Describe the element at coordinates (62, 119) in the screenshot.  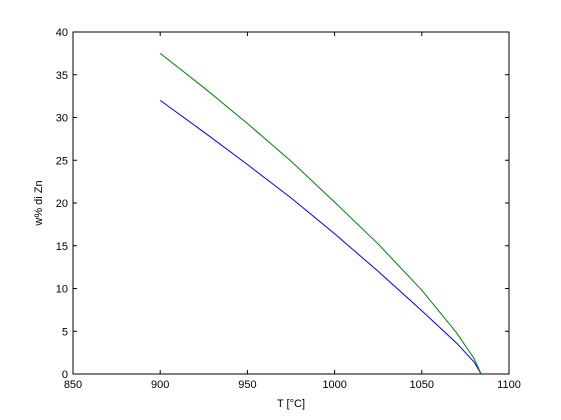
I see `y-tick-label: 30` at that location.